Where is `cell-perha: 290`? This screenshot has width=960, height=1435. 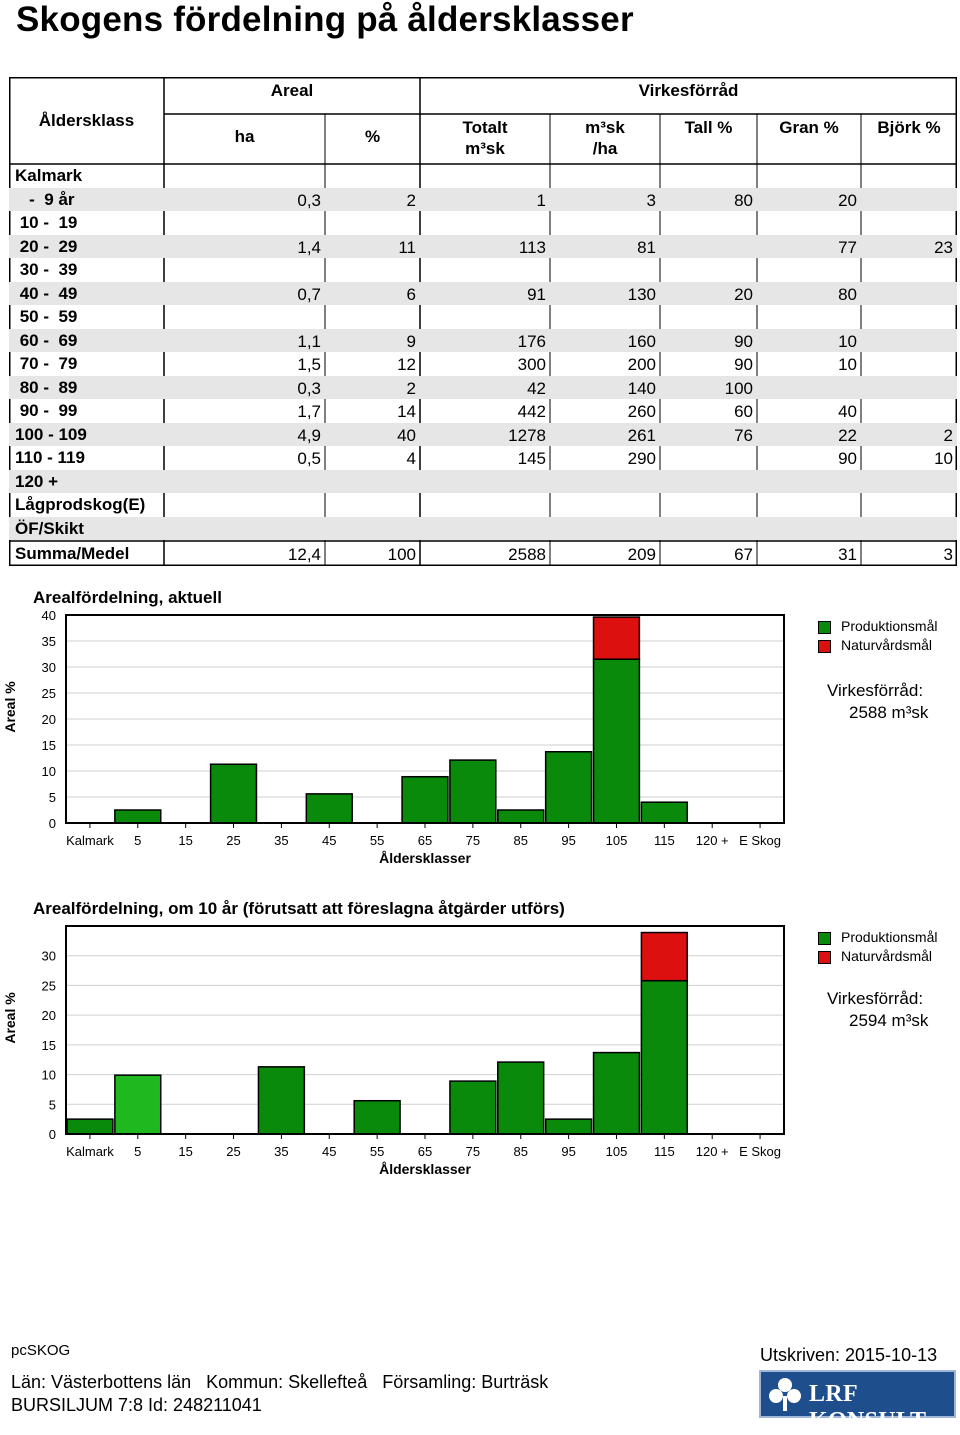
cell-perha: 290 is located at coordinates (641, 458).